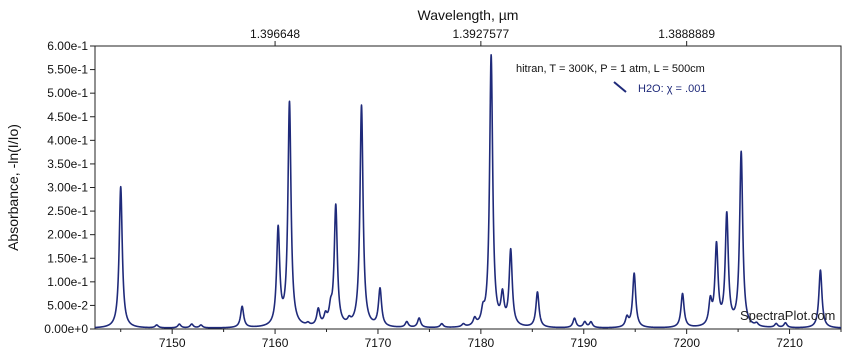 The image size is (843, 351). Describe the element at coordinates (620, 87) in the screenshot. I see `legend-swatch` at that location.